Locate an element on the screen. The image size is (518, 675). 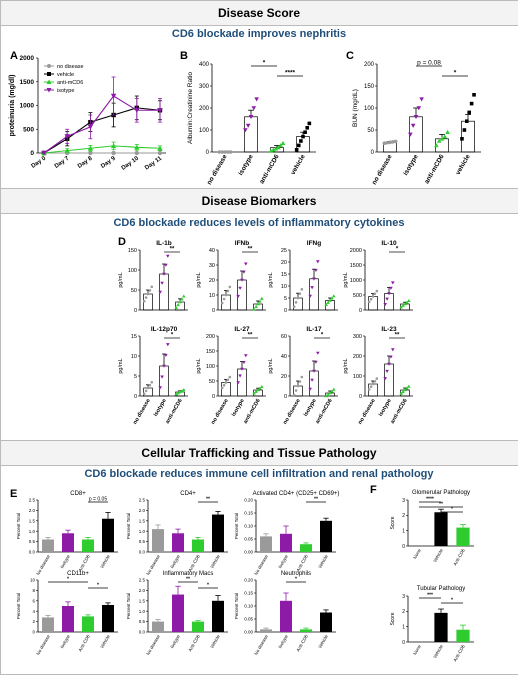
y-axis-label: Score is located at coordinates (393, 618).